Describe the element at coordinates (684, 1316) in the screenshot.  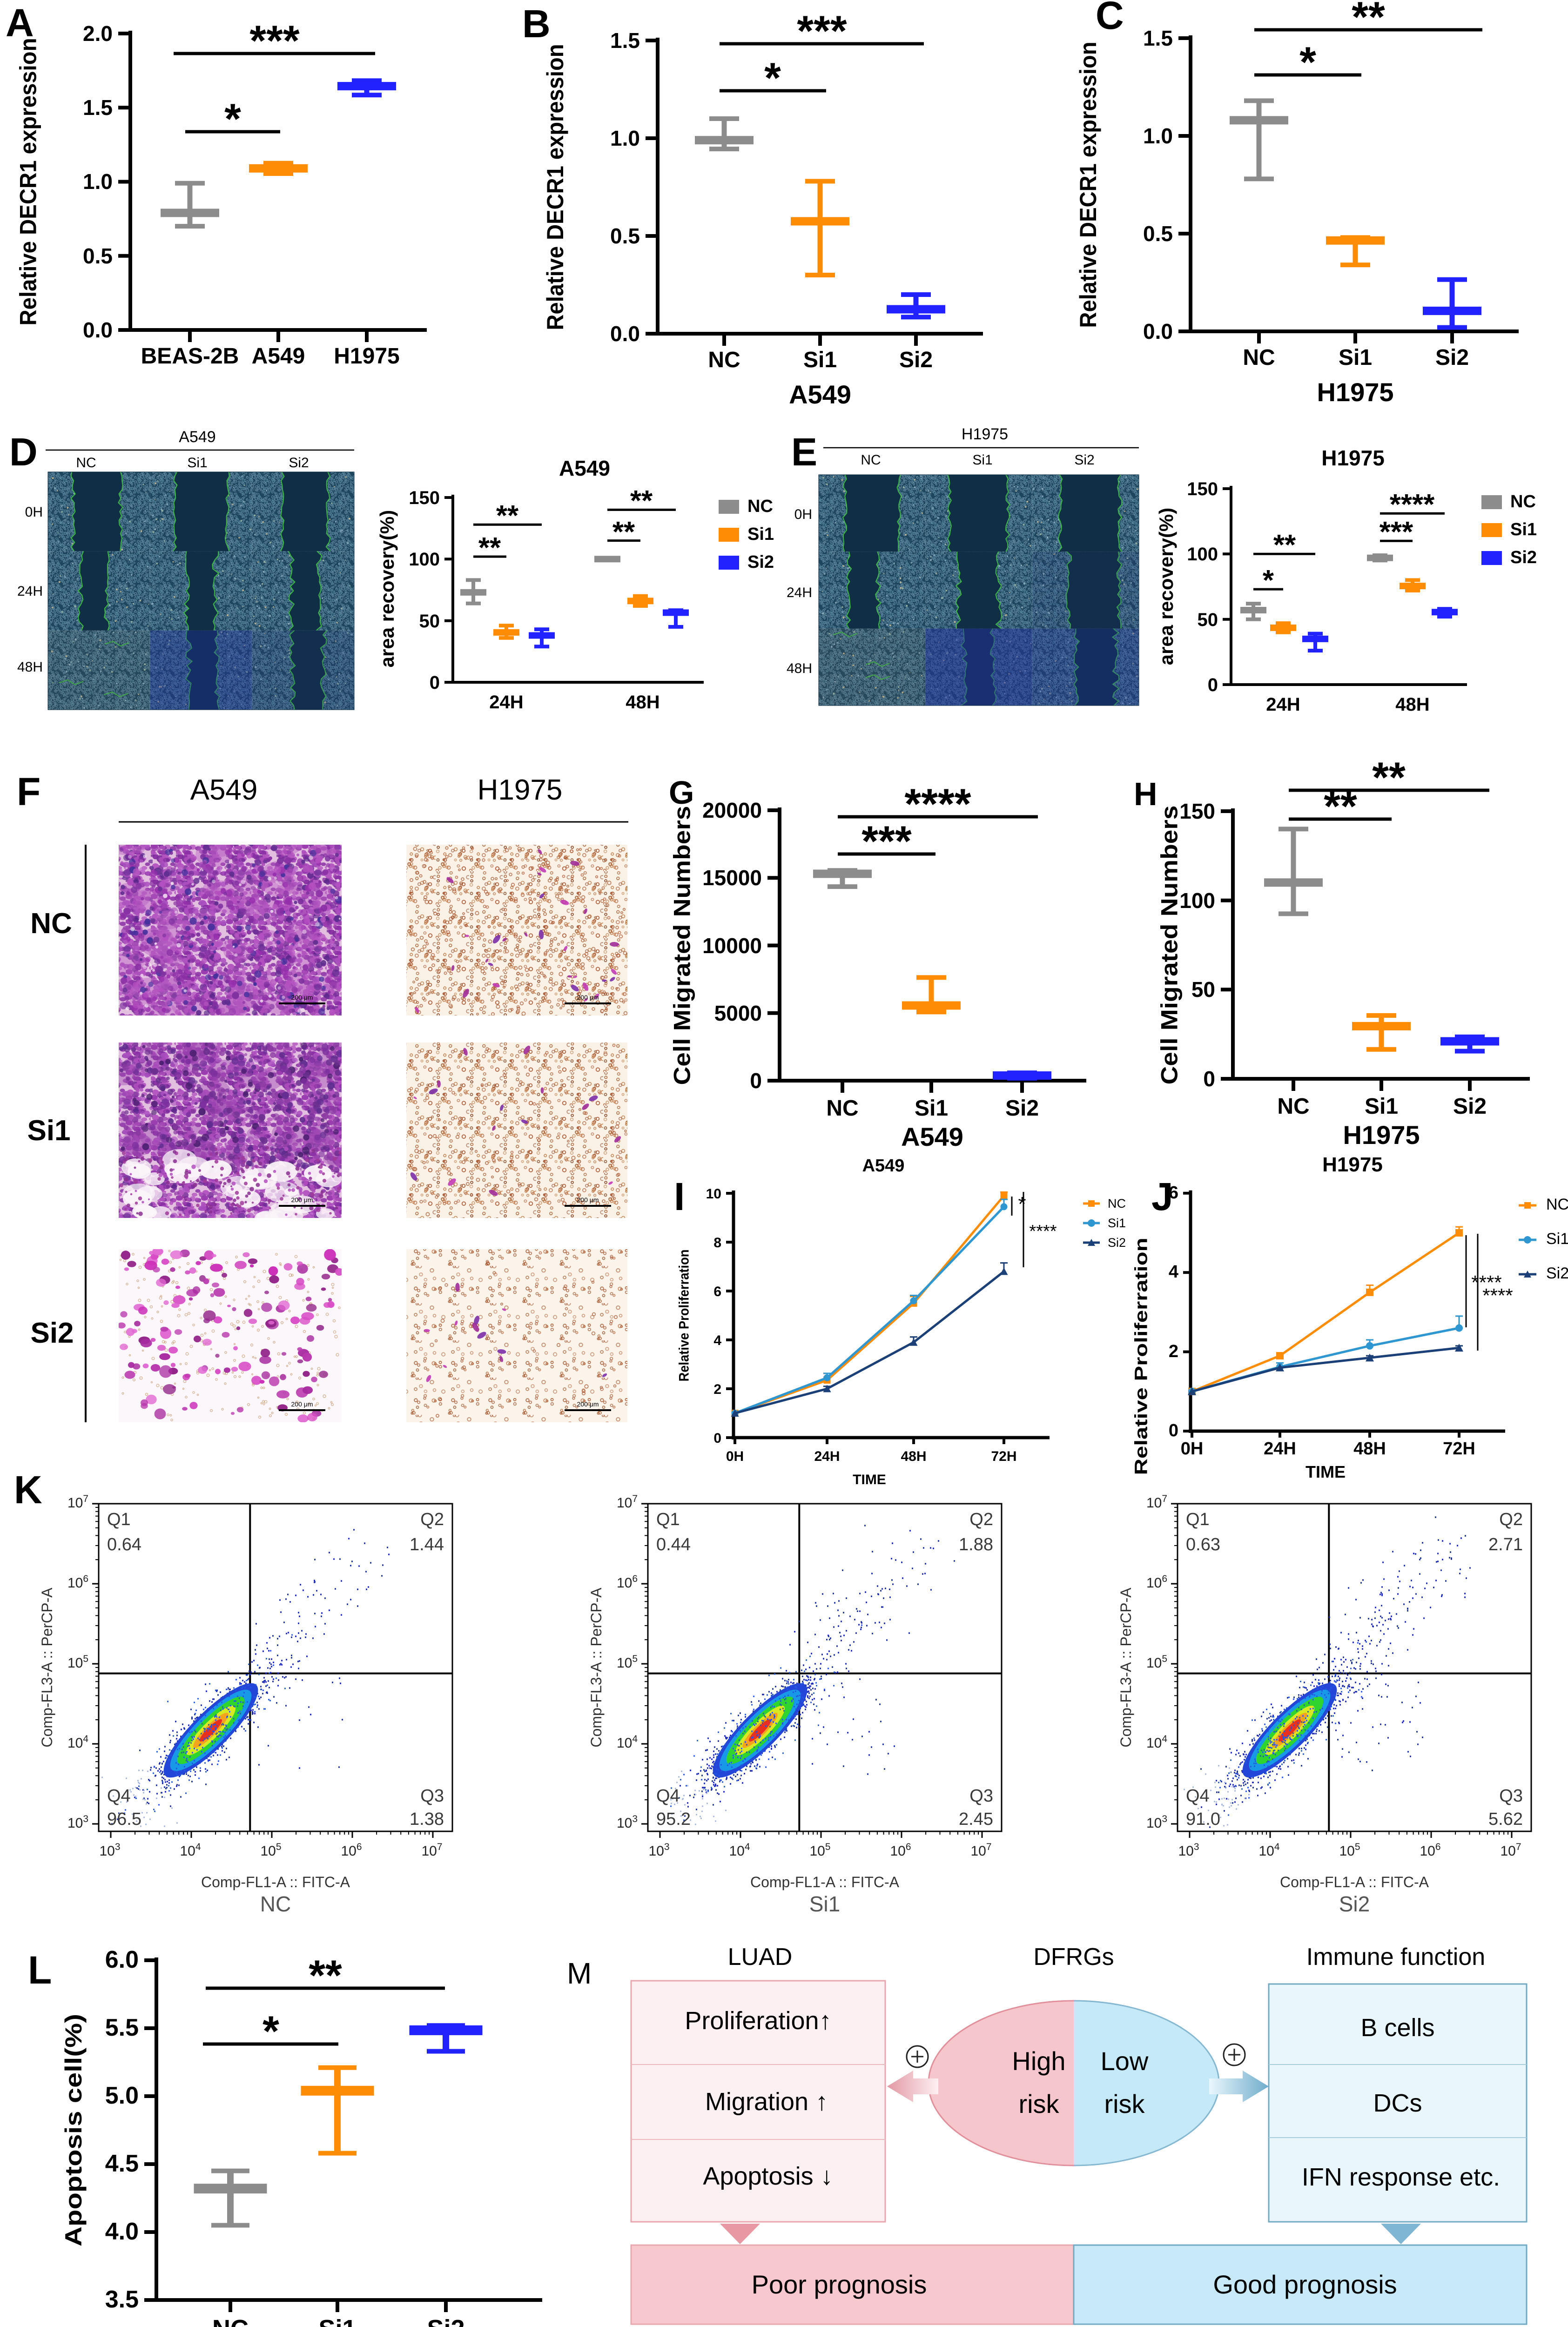
I see `svg-text: Relative Proliferration` at that location.